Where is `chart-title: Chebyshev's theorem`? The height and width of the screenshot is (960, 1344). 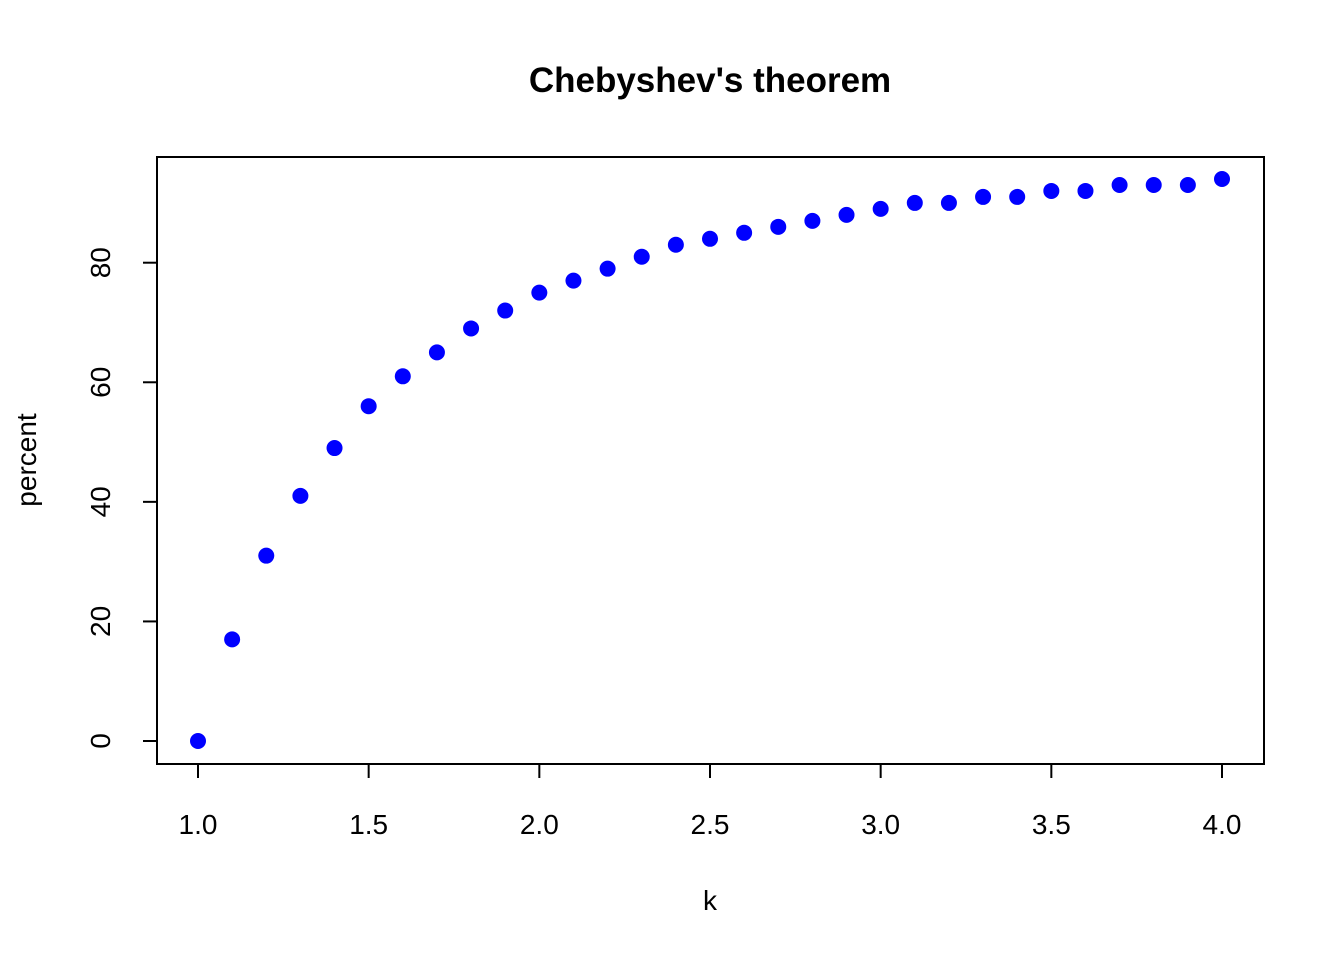 chart-title: Chebyshev's theorem is located at coordinates (710, 80).